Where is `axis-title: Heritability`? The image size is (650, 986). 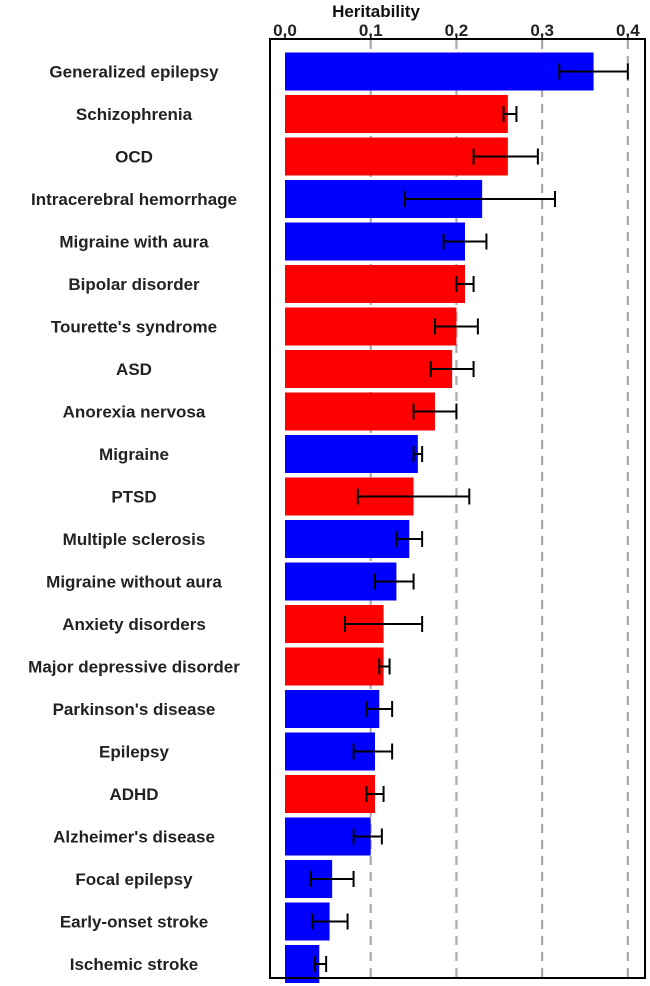 axis-title: Heritability is located at coordinates (376, 11).